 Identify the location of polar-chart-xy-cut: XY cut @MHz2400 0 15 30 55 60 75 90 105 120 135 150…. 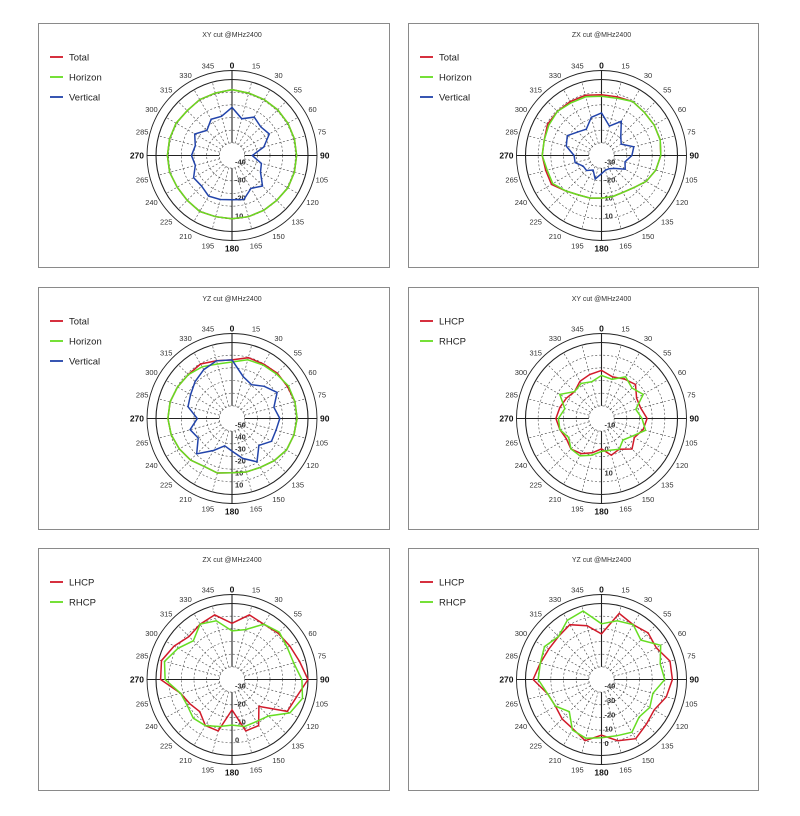
(214, 145).